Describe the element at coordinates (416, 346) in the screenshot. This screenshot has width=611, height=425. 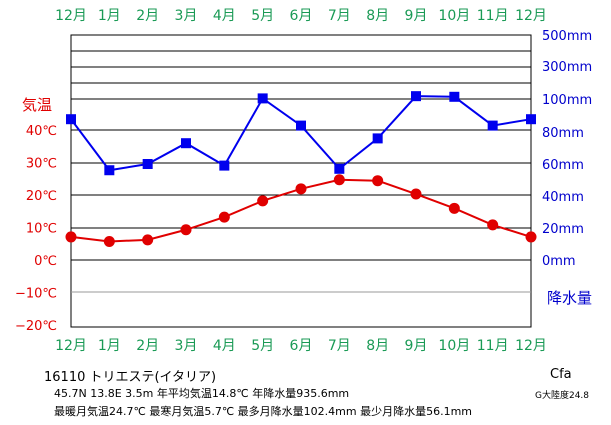
I see `month-label-bottom: 9月` at that location.